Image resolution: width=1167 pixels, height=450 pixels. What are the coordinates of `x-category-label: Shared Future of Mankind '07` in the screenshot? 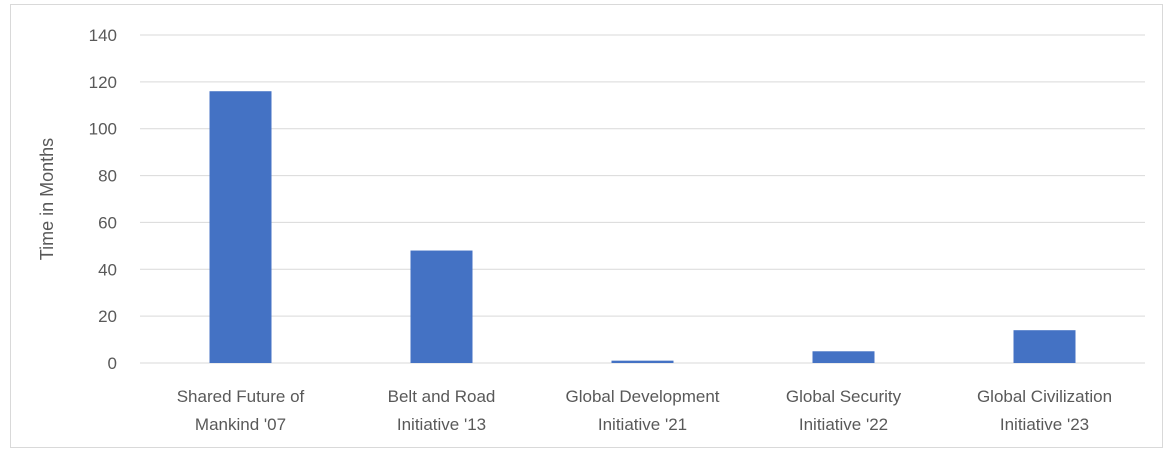 It's located at (241, 410).